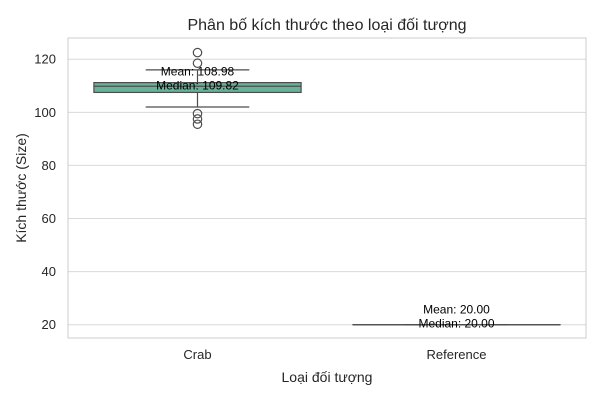 The width and height of the screenshot is (600, 400). I want to click on y-tick-label: 60, so click(49, 218).